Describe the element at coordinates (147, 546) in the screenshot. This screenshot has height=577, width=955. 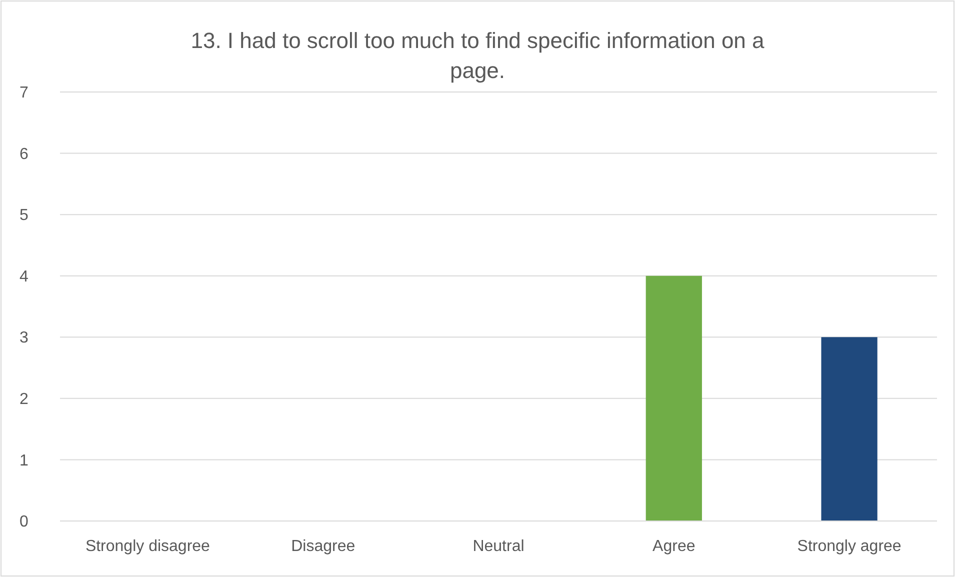
I see `x-tick-label: Strongly disagree` at that location.